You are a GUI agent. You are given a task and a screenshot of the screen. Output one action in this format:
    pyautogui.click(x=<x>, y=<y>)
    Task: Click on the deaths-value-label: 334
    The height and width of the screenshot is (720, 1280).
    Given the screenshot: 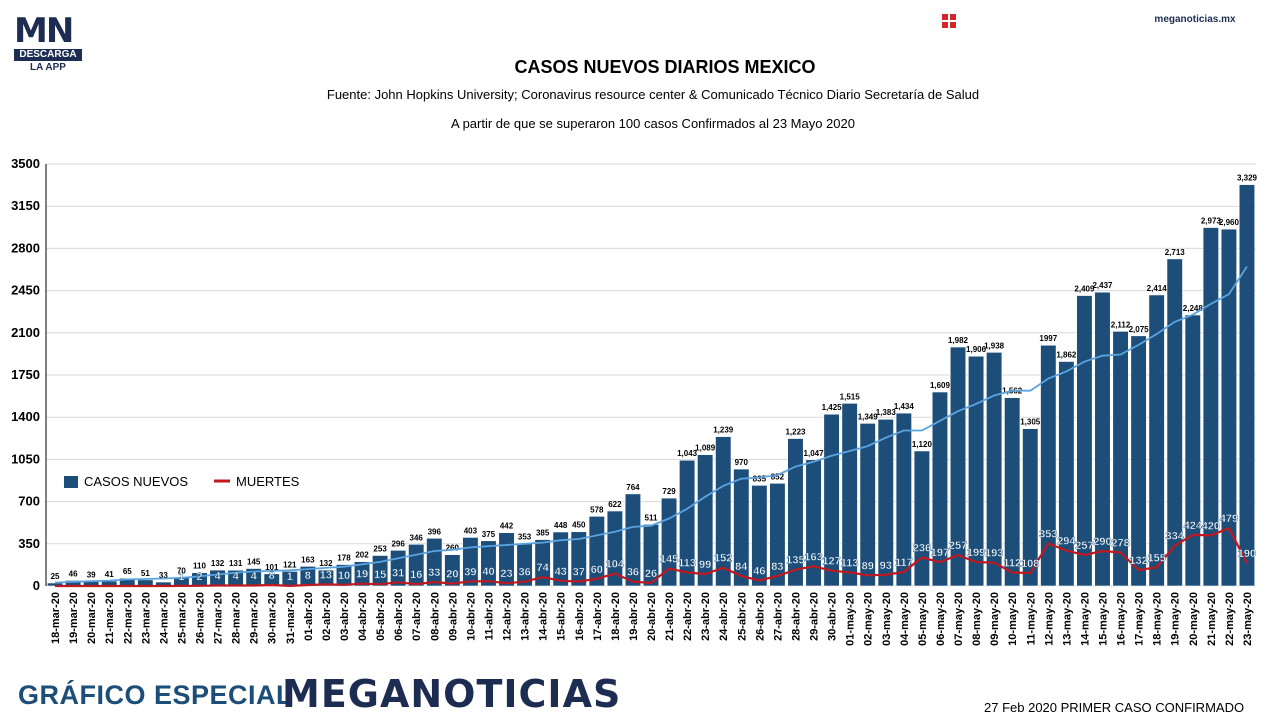 What is the action you would take?
    pyautogui.click(x=1175, y=537)
    